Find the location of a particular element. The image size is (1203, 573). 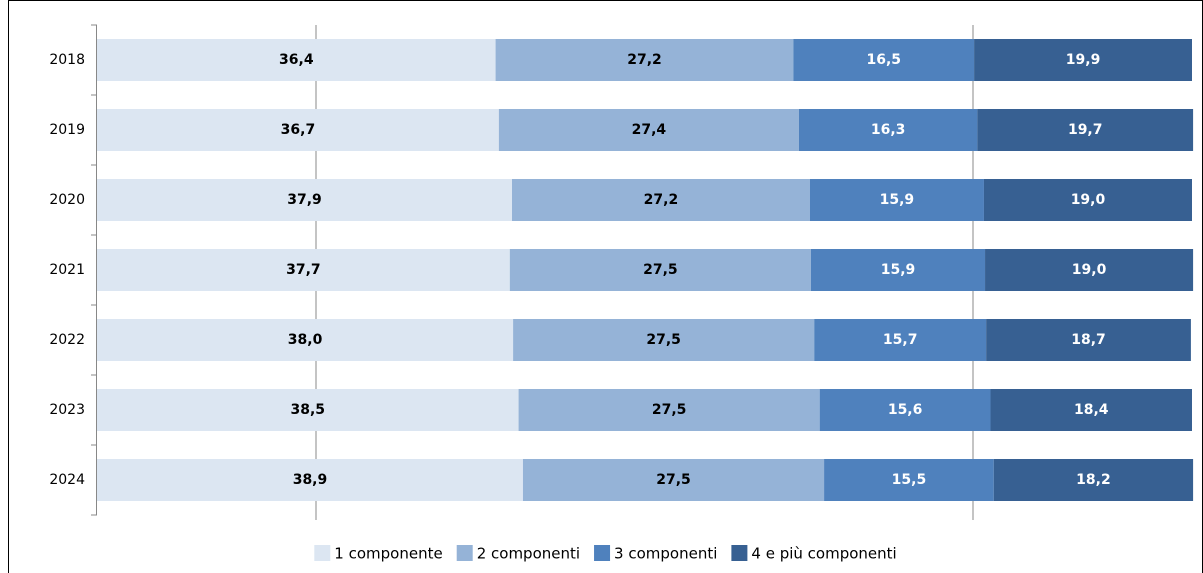

legend-label: 3 componenti is located at coordinates (665, 554).